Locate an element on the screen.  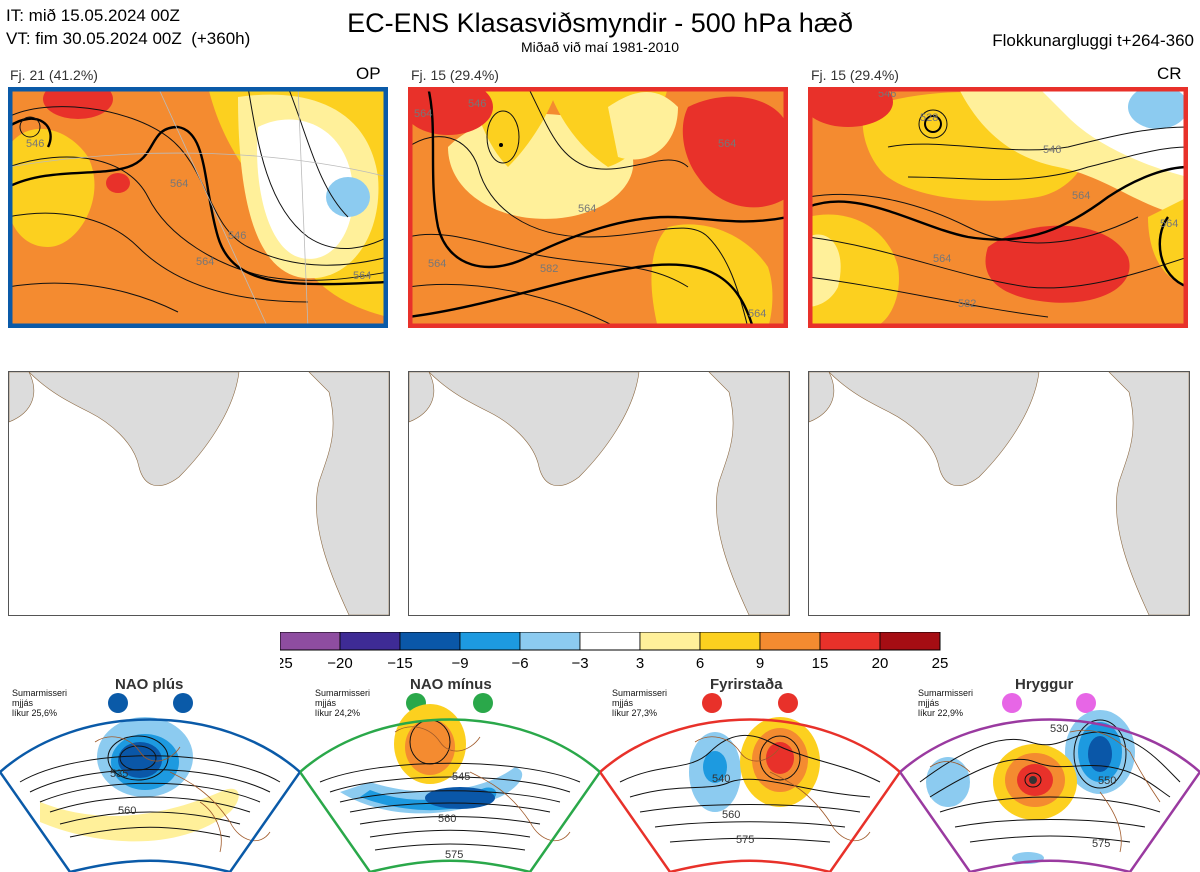
regime-ridge-contour-1: 530 is located at coordinates (1059, 729).